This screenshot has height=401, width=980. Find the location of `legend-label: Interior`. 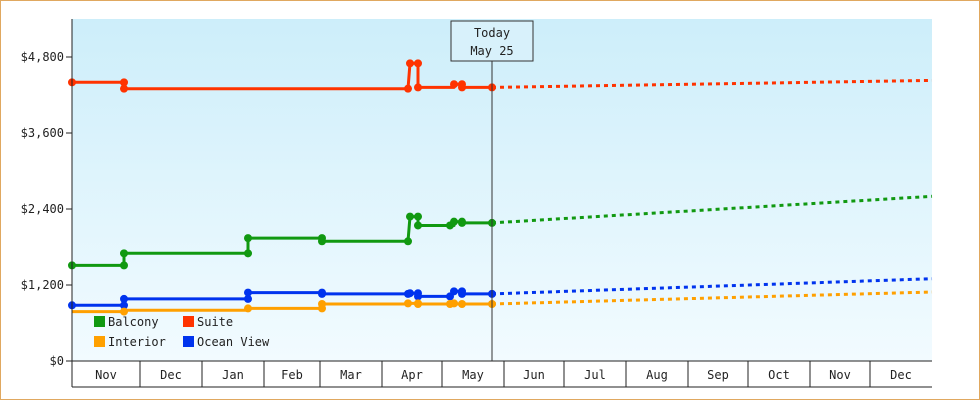

legend-label: Interior is located at coordinates (137, 342).